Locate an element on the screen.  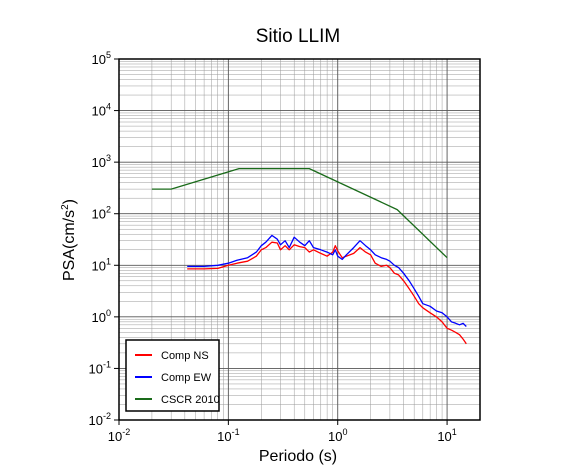
x-tick-label: 10¹ is located at coordinates (446, 435).